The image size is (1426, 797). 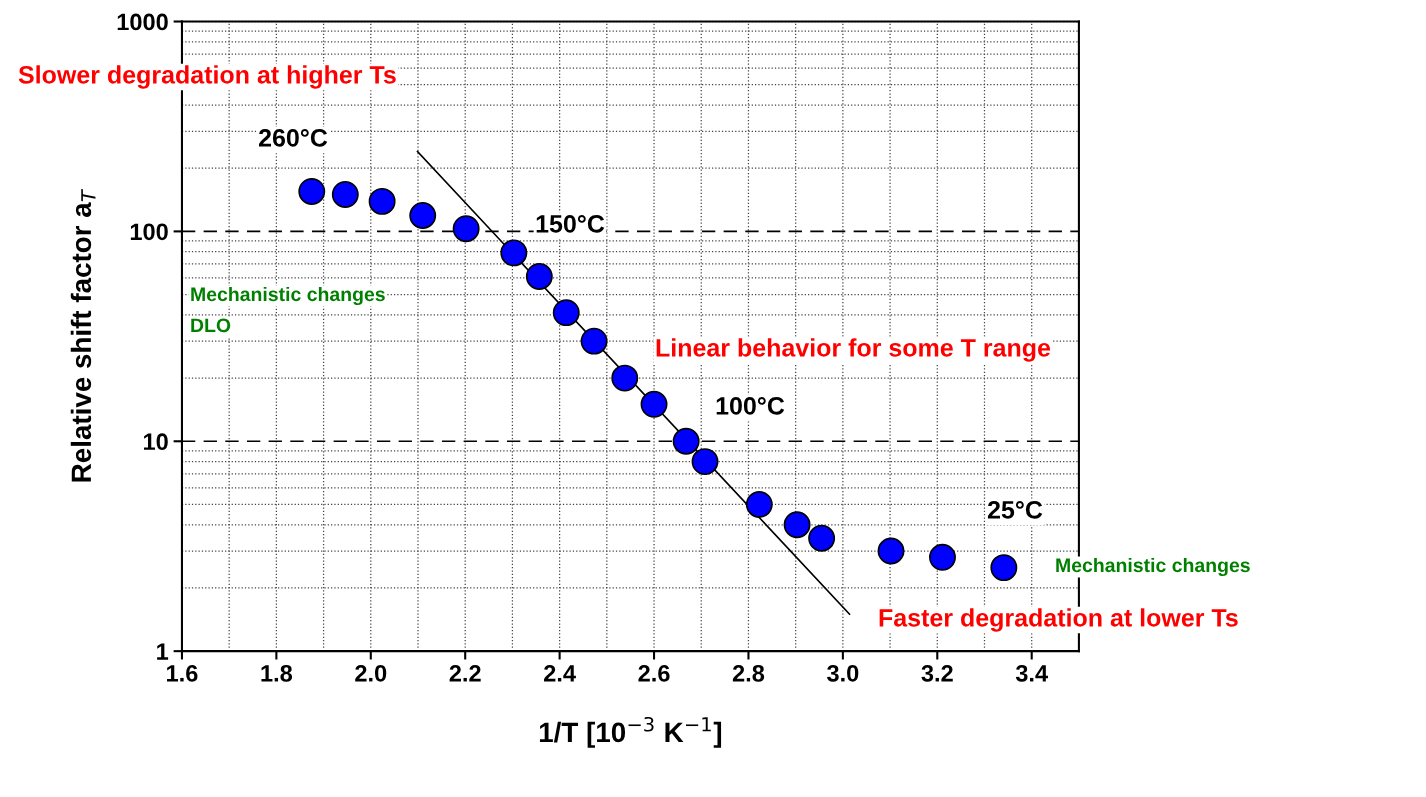 What do you see at coordinates (83, 335) in the screenshot?
I see `y-axis-title: Relative shift factor a$_{T}$` at bounding box center [83, 335].